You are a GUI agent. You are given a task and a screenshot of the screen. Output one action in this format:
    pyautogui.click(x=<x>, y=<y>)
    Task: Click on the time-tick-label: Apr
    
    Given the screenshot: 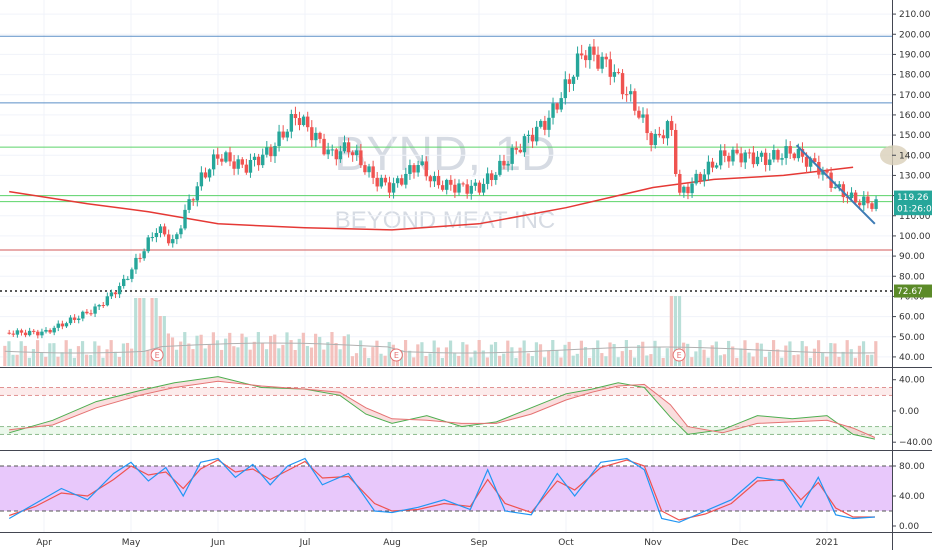 What is the action you would take?
    pyautogui.click(x=44, y=543)
    